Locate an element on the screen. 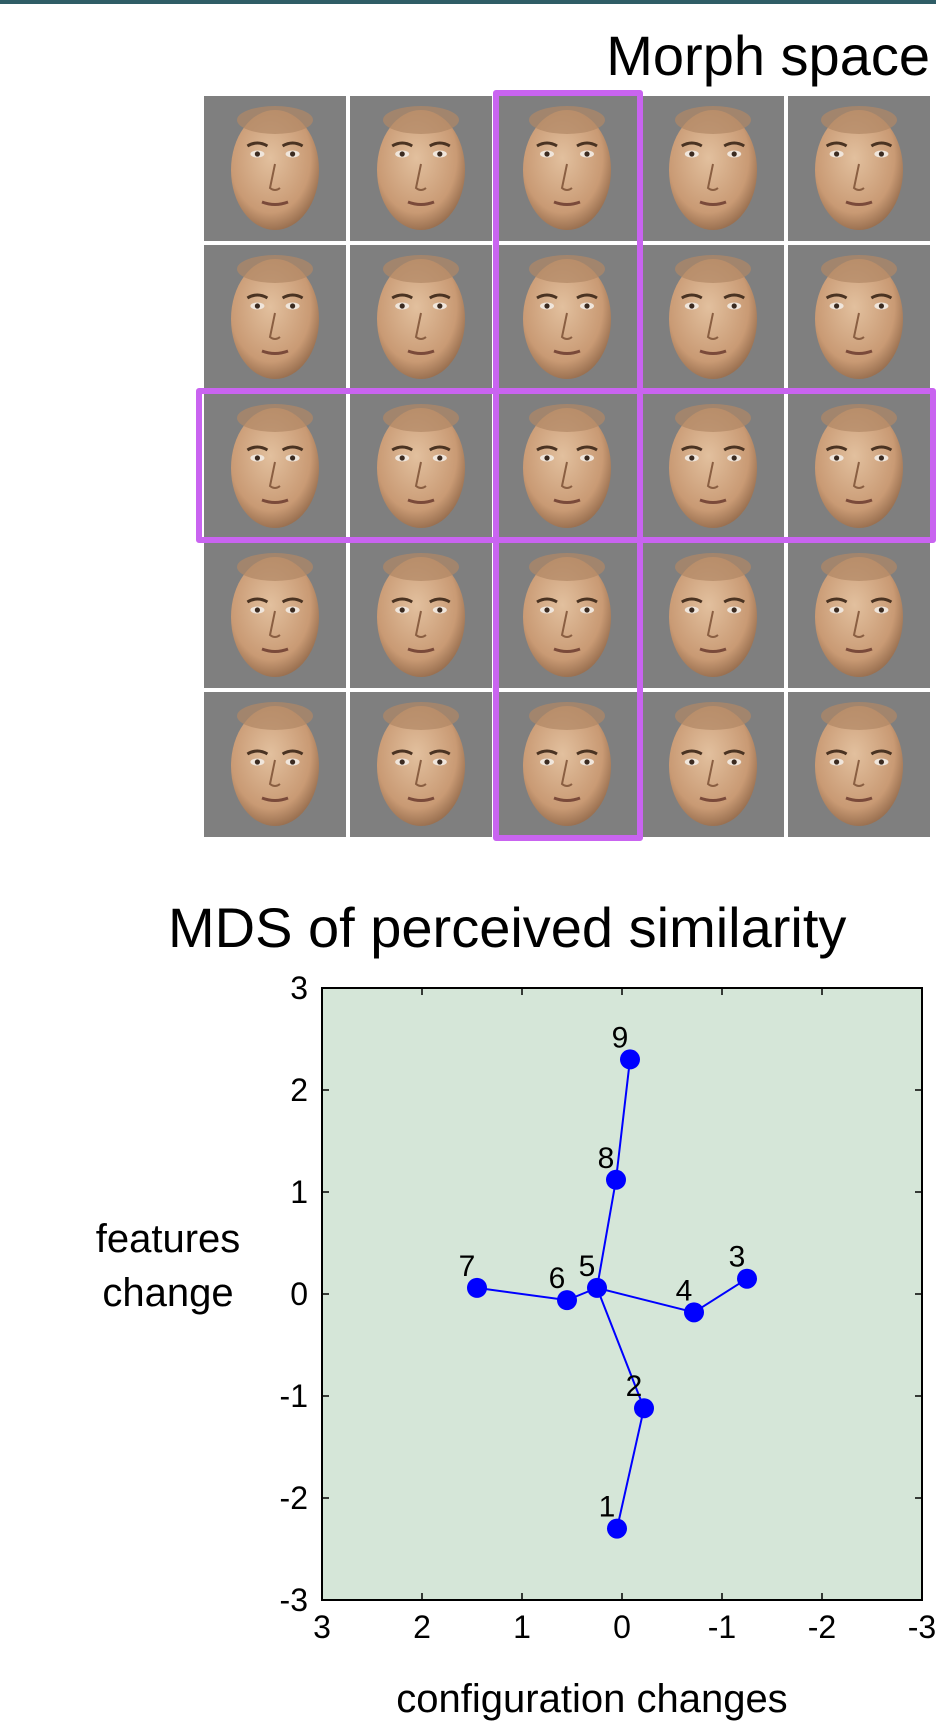 This screenshot has width=936, height=1735. data-point-label: 1 is located at coordinates (607, 1507).